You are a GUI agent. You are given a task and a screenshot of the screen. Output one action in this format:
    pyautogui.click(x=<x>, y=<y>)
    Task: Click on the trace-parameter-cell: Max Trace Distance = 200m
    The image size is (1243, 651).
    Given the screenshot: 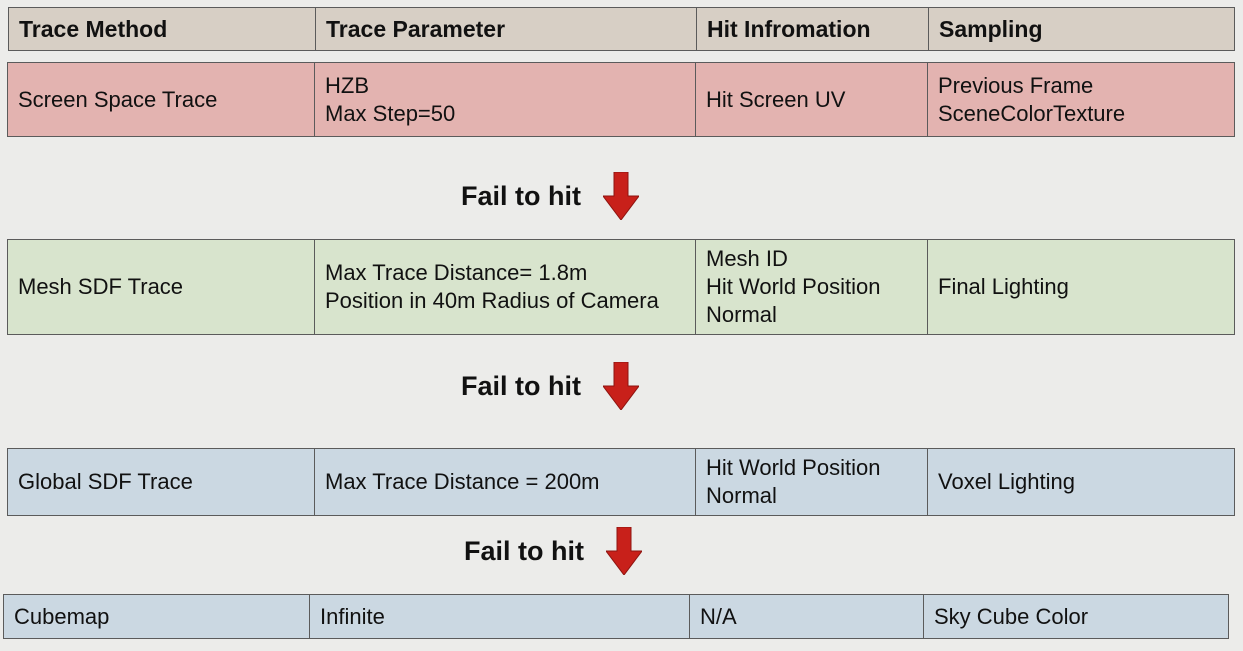 What is the action you would take?
    pyautogui.click(x=505, y=482)
    